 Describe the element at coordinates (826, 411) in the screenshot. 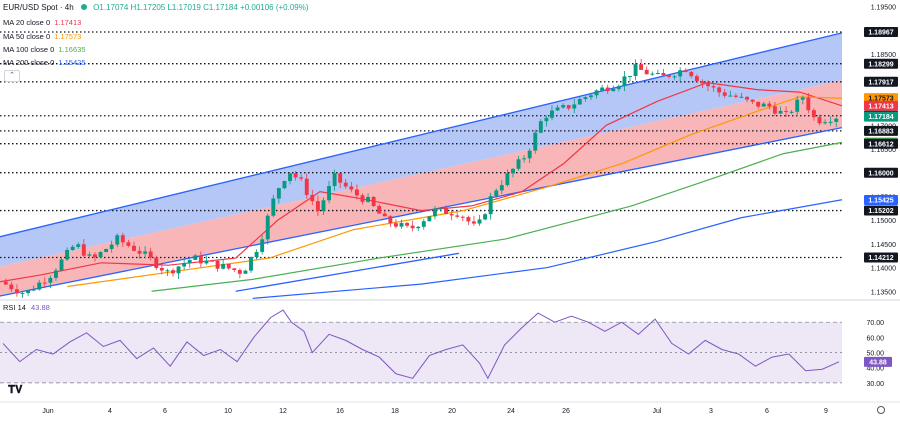

I see `time-tick-13: 9` at that location.